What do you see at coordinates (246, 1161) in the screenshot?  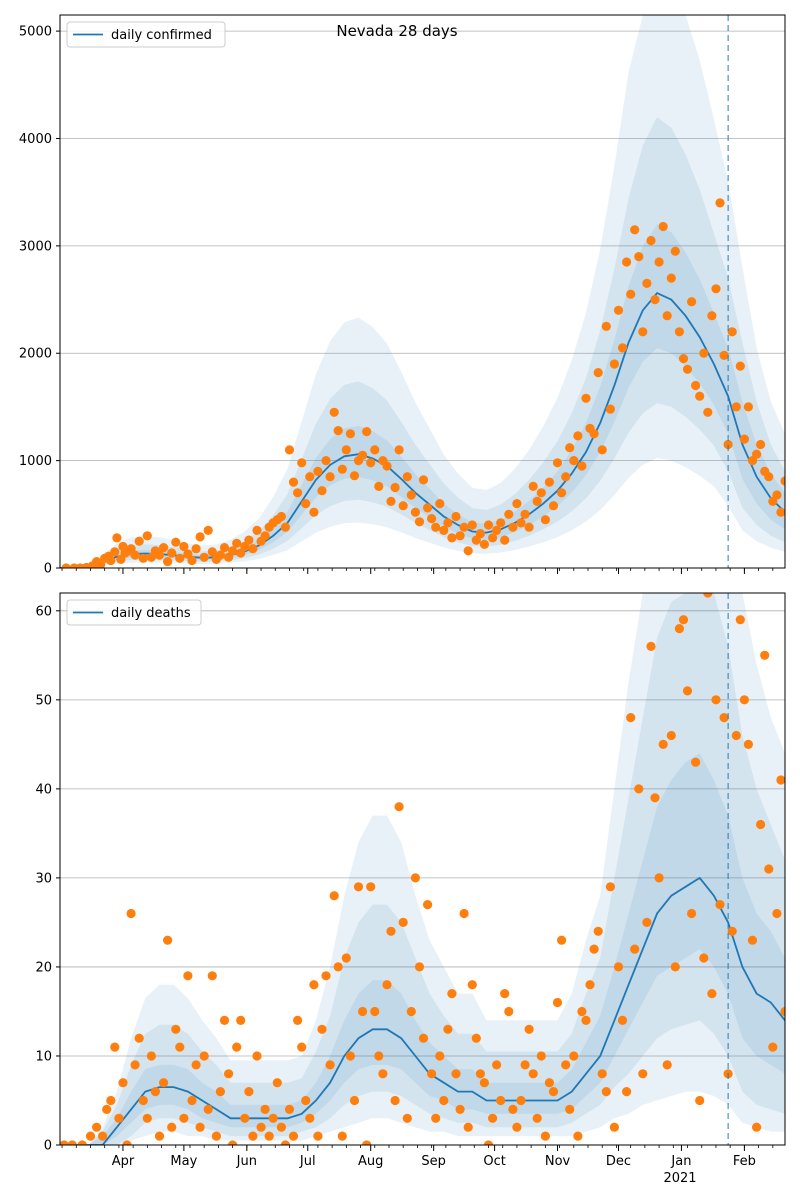 I see `x-tick-label: Jun` at bounding box center [246, 1161].